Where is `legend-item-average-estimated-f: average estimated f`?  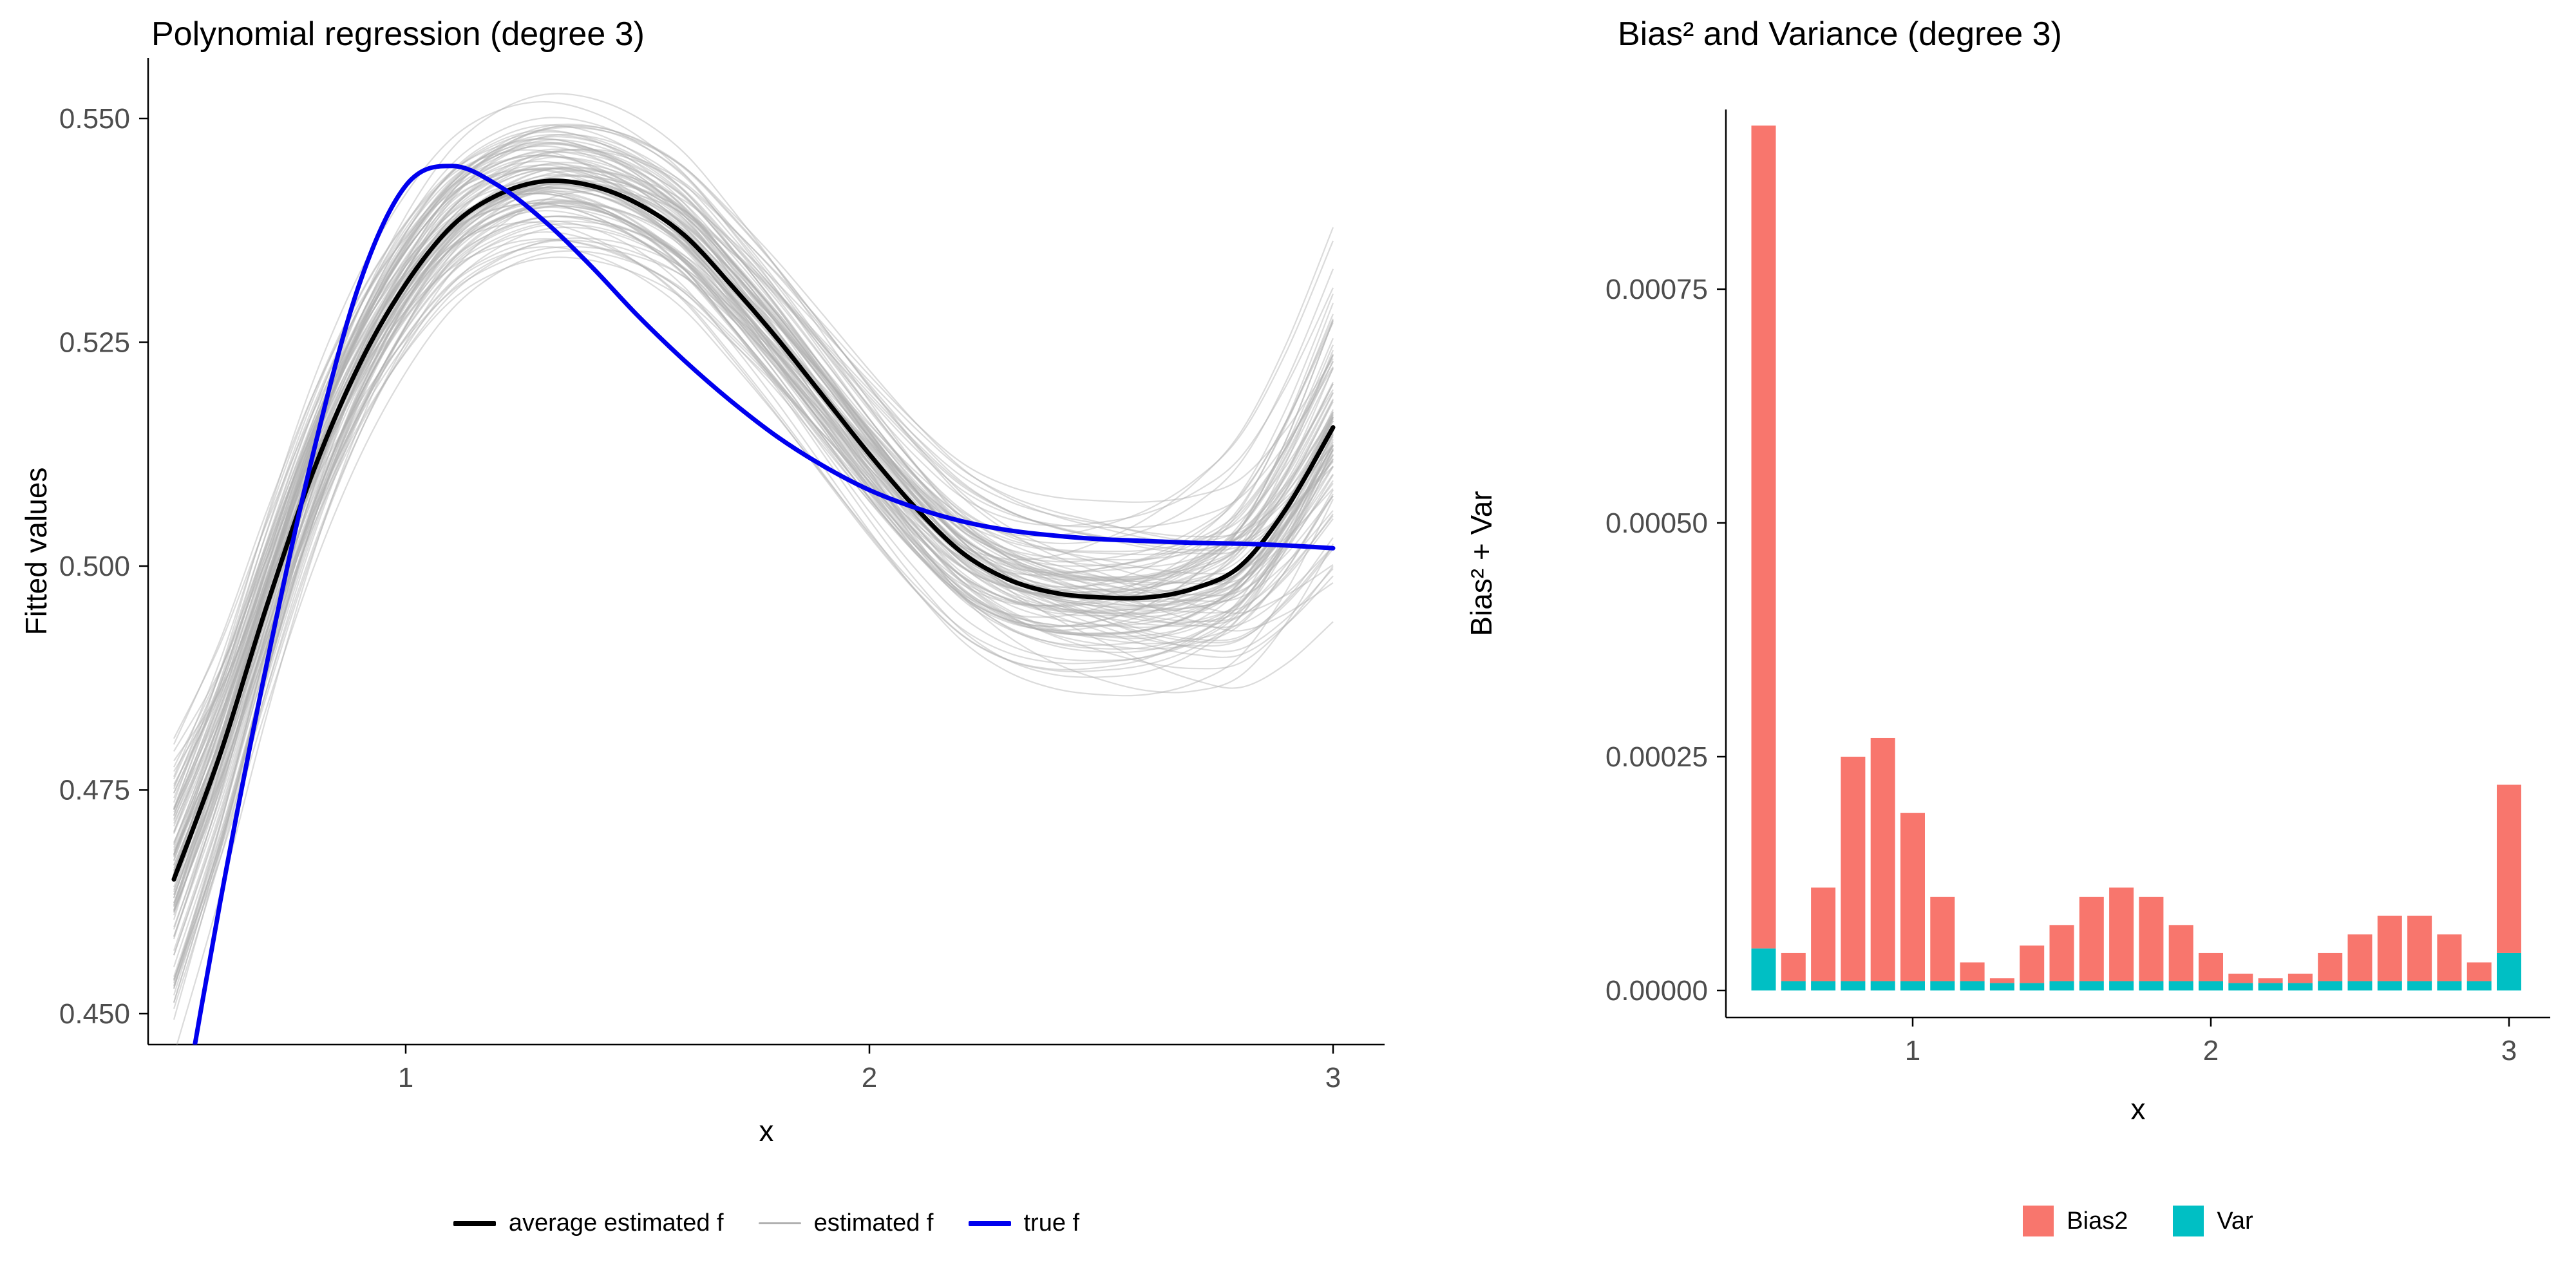
legend-item-average-estimated-f: average estimated f is located at coordinates (588, 1223).